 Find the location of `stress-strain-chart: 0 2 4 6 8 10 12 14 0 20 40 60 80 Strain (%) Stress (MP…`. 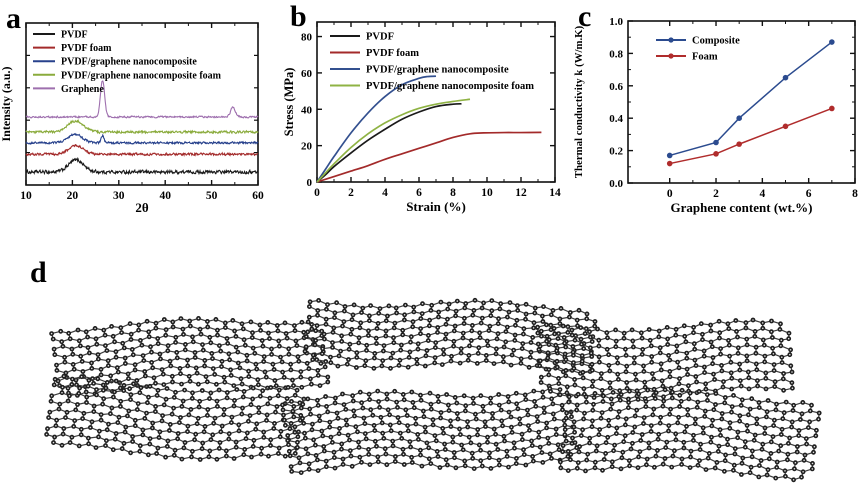

stress-strain-chart: 0 2 4 6 8 10 12 14 0 20 40 60 80 Strain (%) Stress (MP… is located at coordinates (422, 117).